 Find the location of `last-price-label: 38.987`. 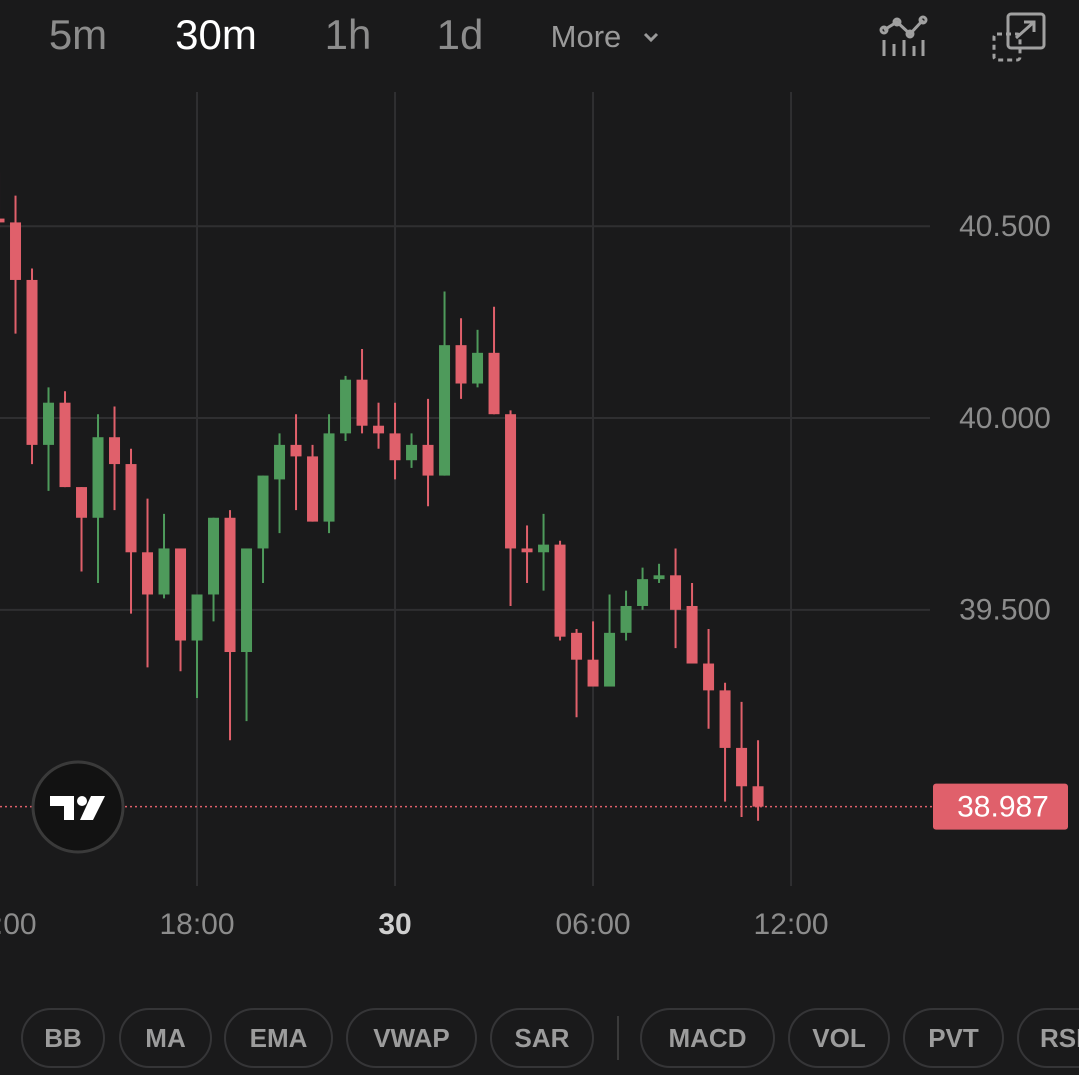

last-price-label: 38.987 is located at coordinates (1003, 807).